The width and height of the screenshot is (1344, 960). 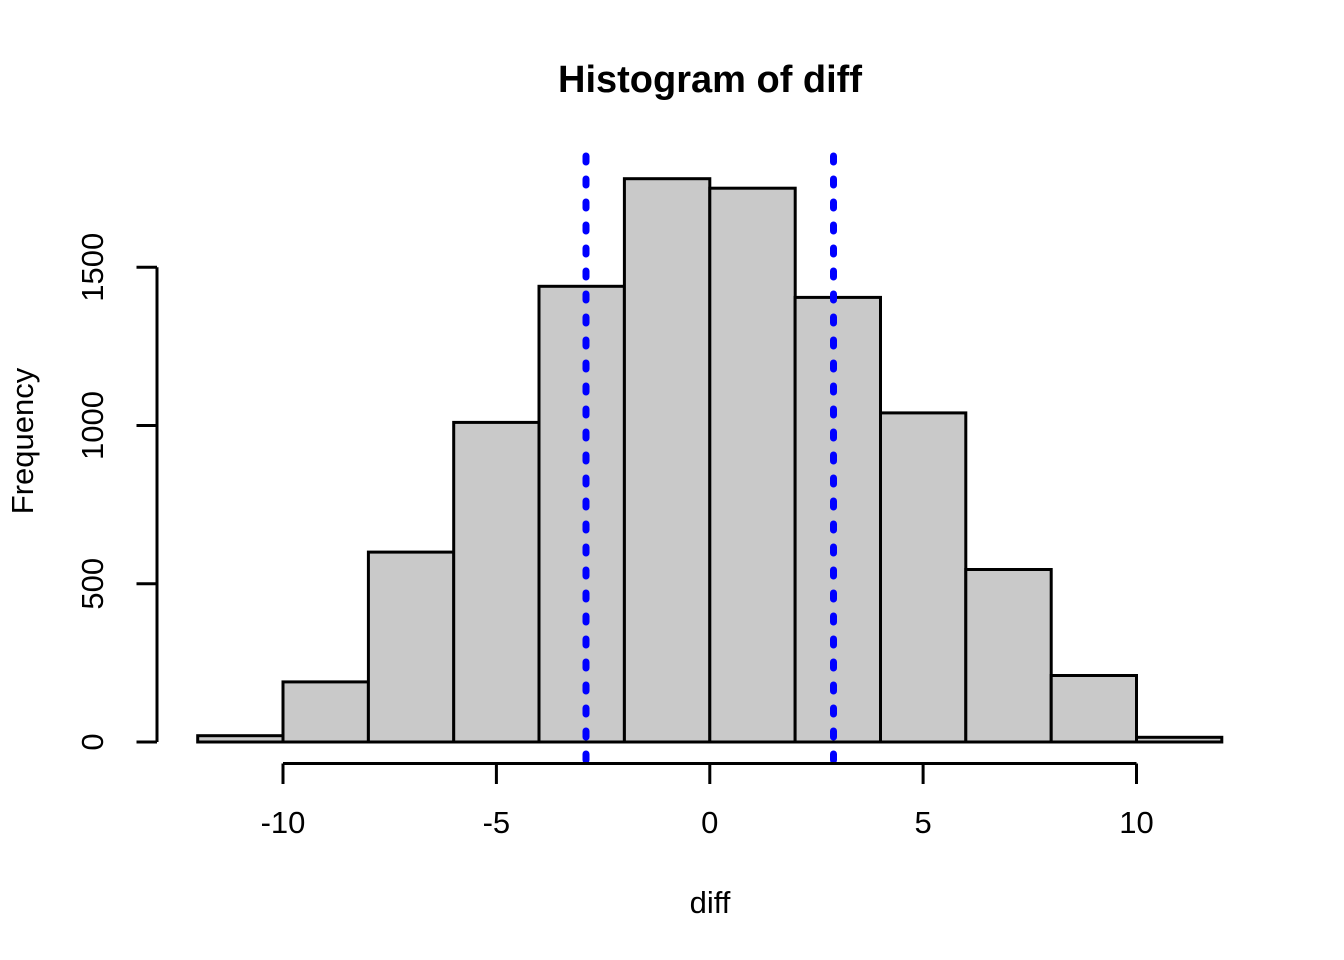 I want to click on y-axis-title: Frequency, so click(x=22, y=440).